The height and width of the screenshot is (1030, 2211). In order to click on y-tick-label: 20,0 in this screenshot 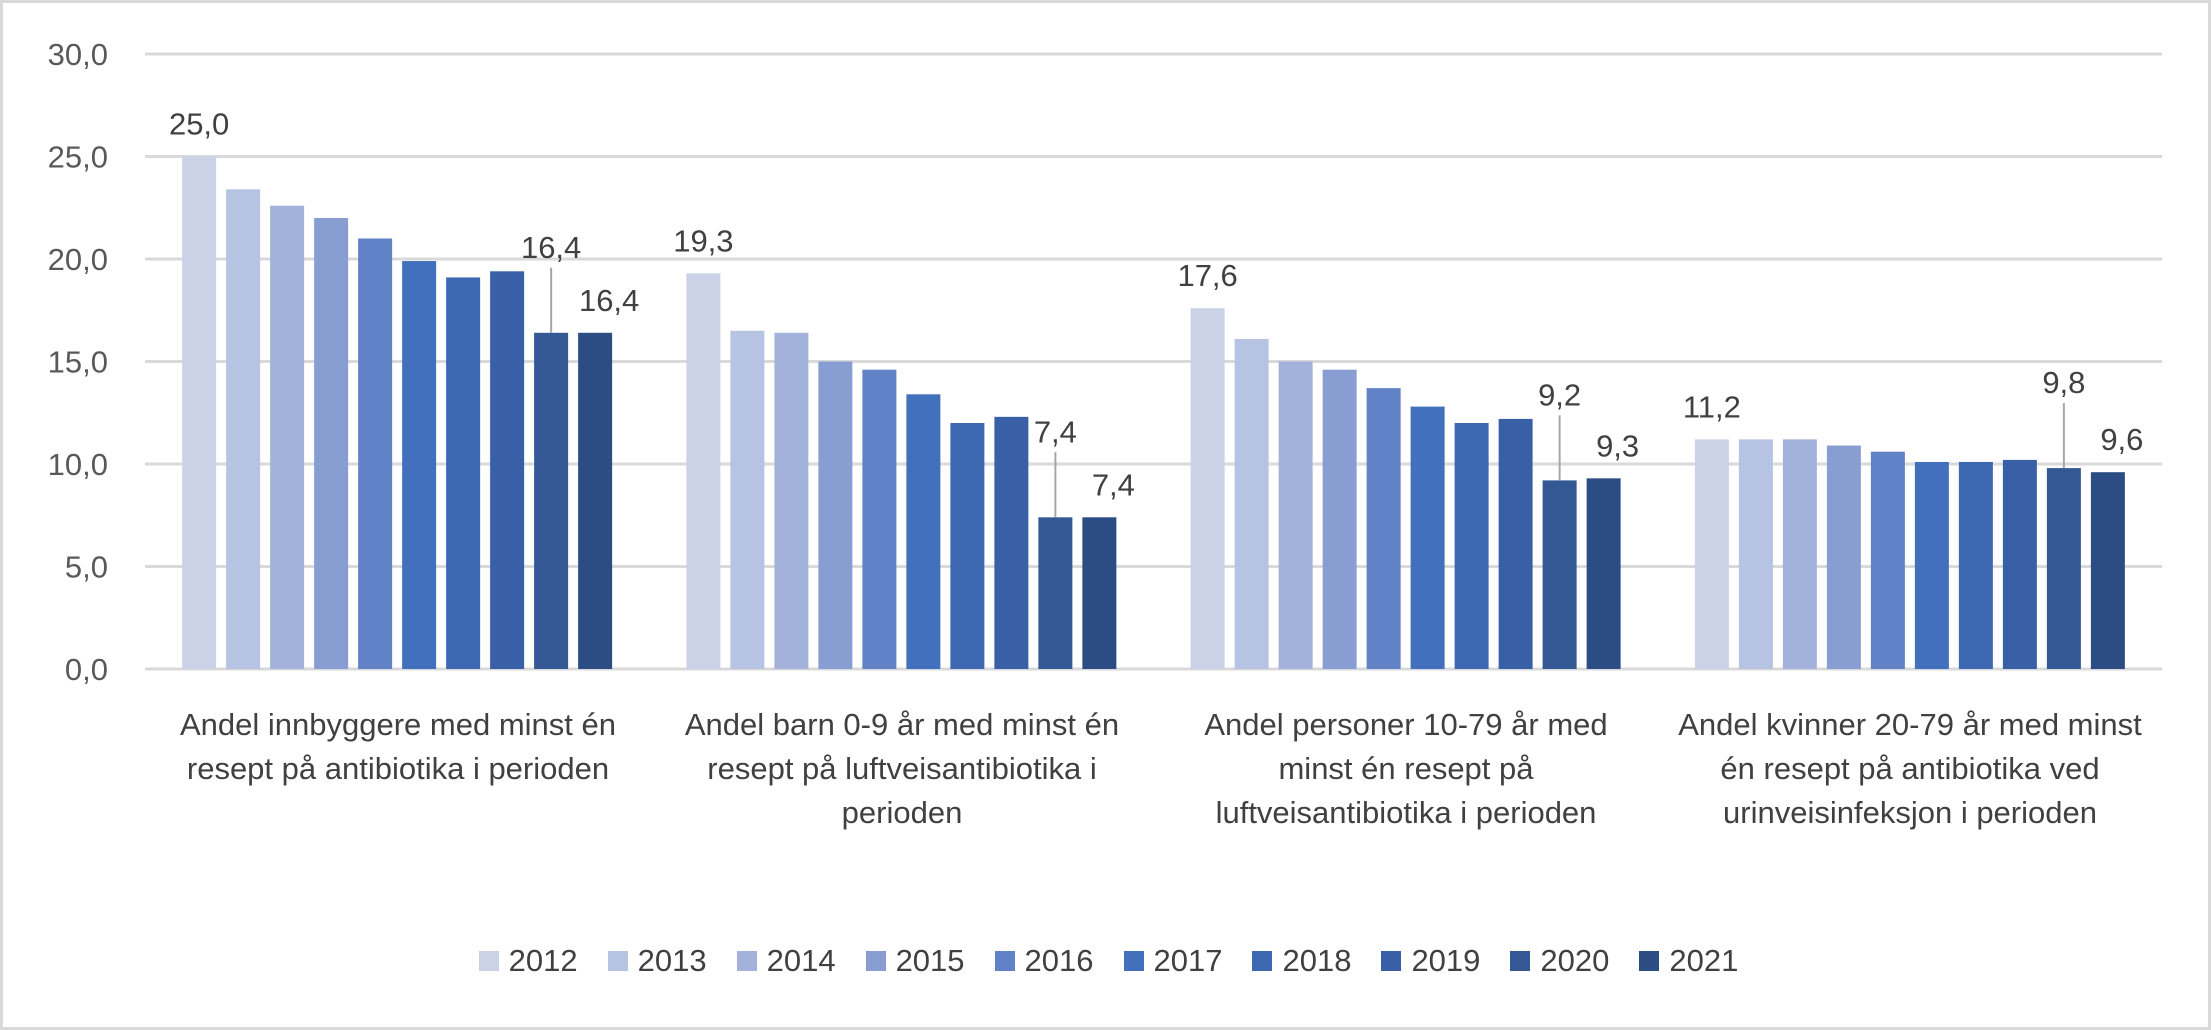, I will do `click(78, 259)`.